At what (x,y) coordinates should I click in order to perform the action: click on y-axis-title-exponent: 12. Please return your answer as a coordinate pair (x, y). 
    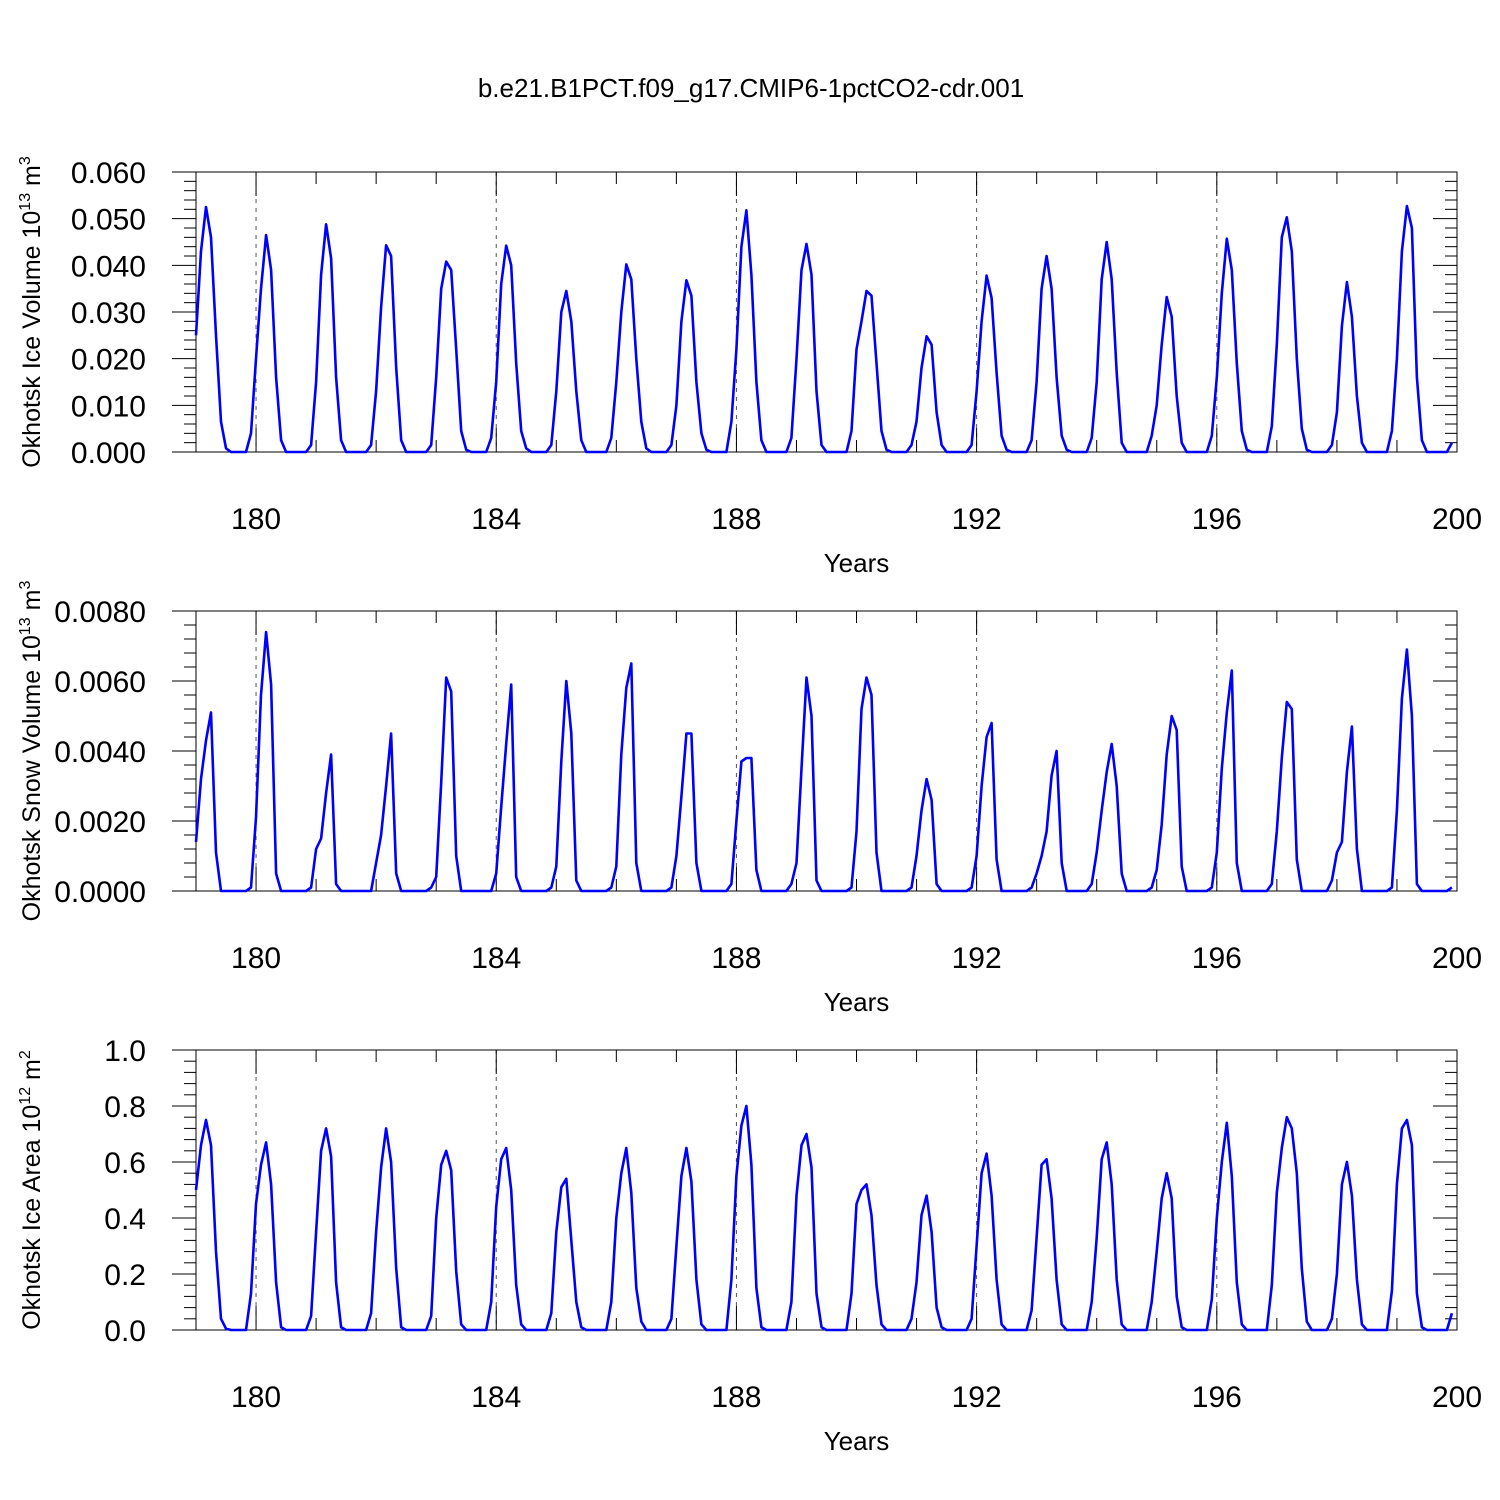
    Looking at the image, I should click on (25, 1096).